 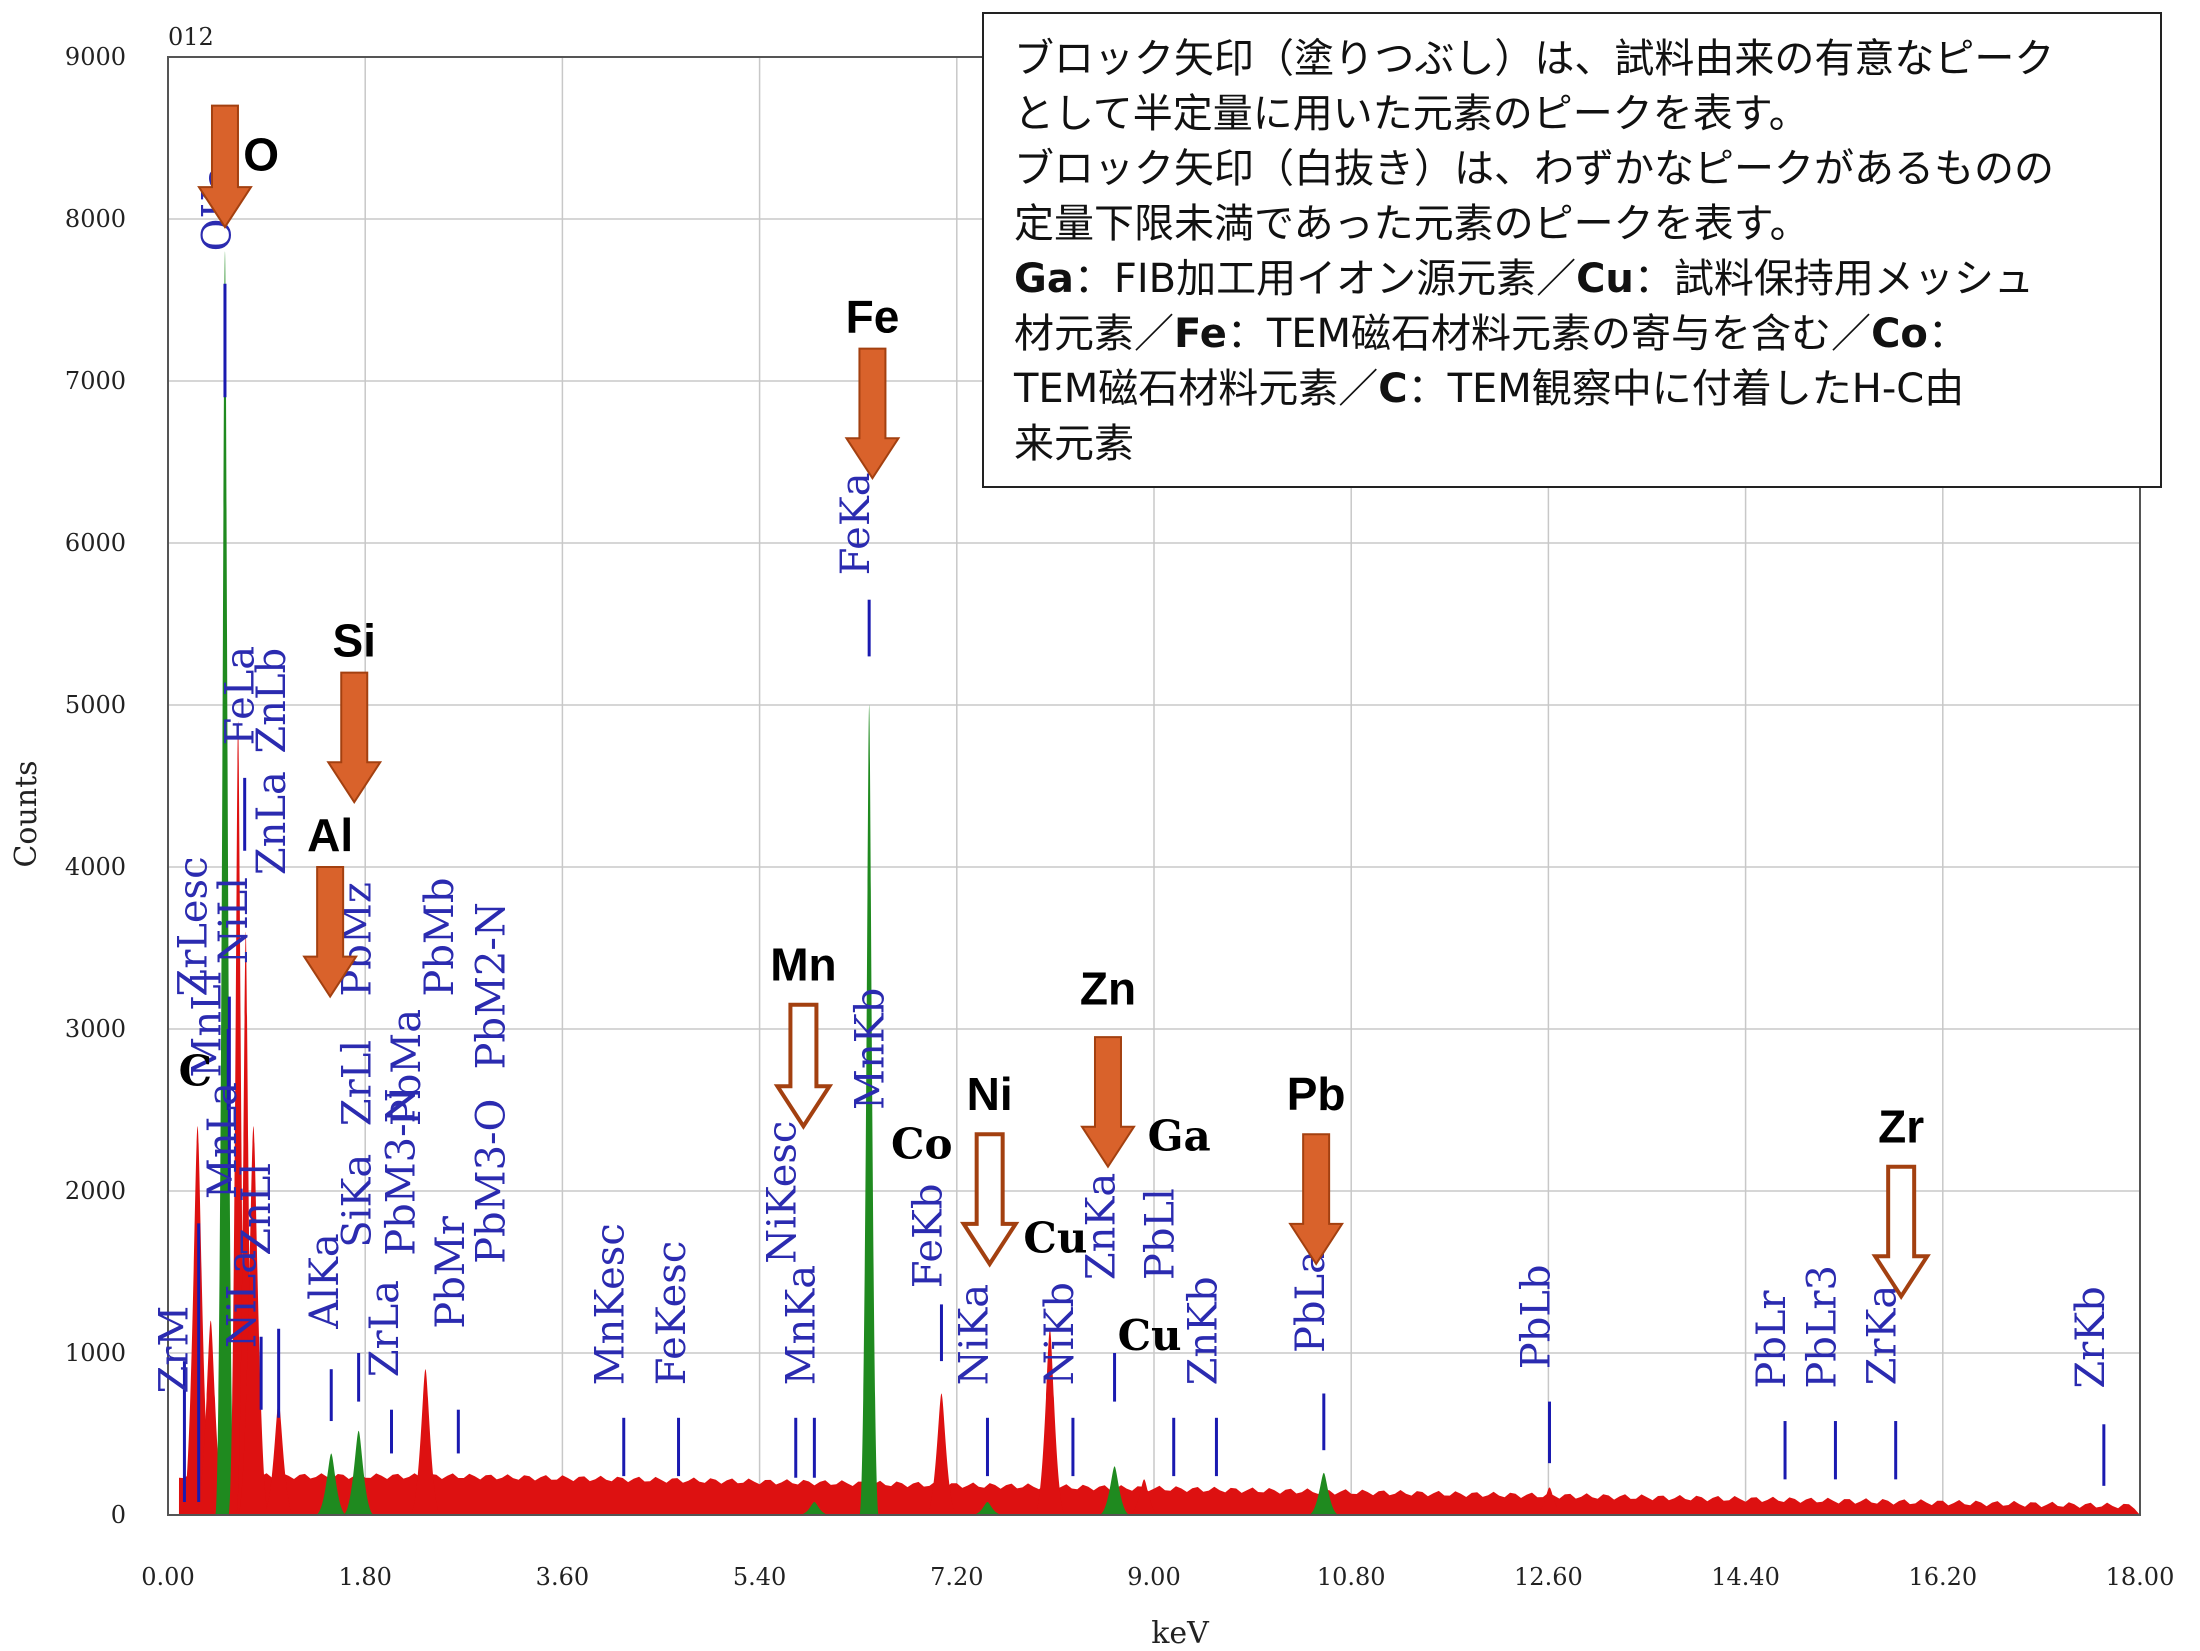 I want to click on element-label-al: Al, so click(x=330, y=835).